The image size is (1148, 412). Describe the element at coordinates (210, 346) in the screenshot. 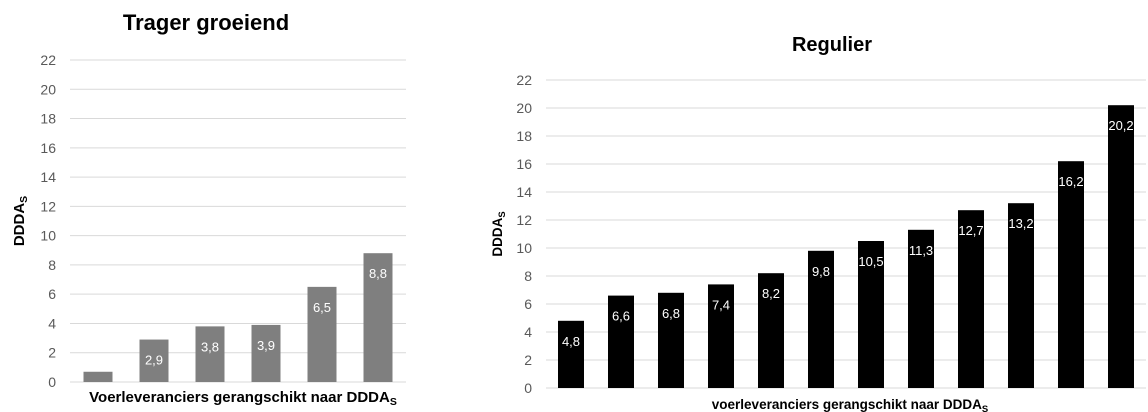

I see `data-label: 3,8` at that location.